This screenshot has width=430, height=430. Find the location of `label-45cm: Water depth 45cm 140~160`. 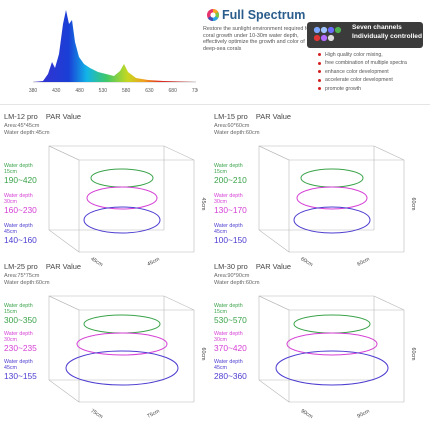

label-45cm: Water depth 45cm 140~160 is located at coordinates (20, 234).